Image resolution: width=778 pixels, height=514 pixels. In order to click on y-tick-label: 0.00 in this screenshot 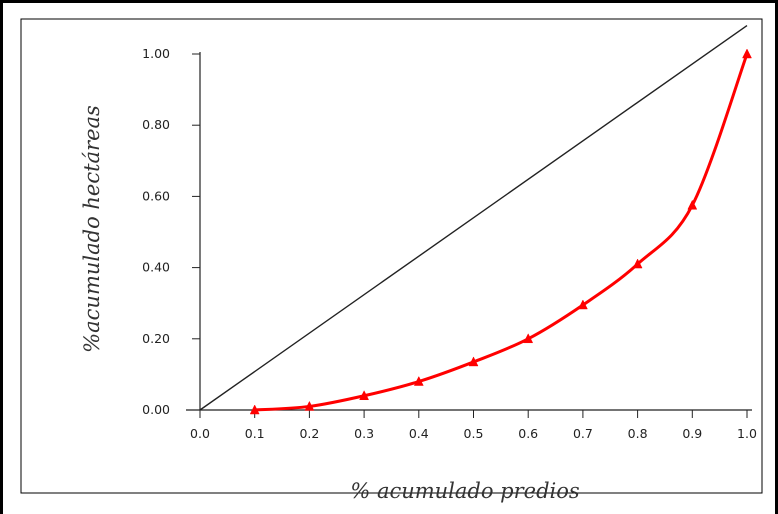, I will do `click(156, 409)`.